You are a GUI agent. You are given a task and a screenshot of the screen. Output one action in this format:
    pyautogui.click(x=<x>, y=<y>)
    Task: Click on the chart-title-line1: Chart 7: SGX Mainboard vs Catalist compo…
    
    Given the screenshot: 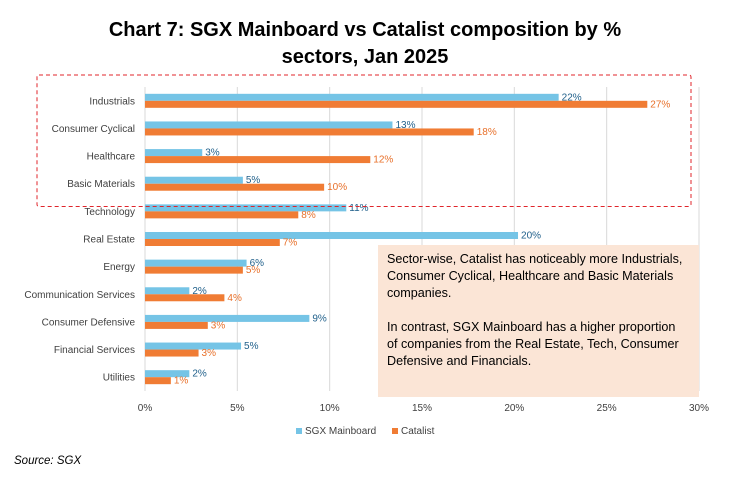 What is the action you would take?
    pyautogui.click(x=365, y=30)
    